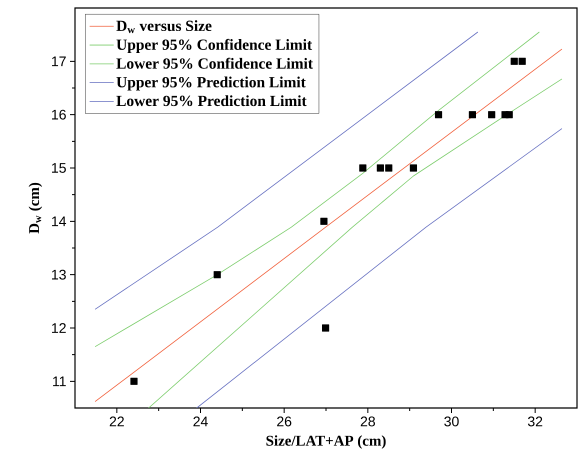 This screenshot has height=472, width=588. Describe the element at coordinates (451, 421) in the screenshot. I see `x-tick-label: 30` at that location.